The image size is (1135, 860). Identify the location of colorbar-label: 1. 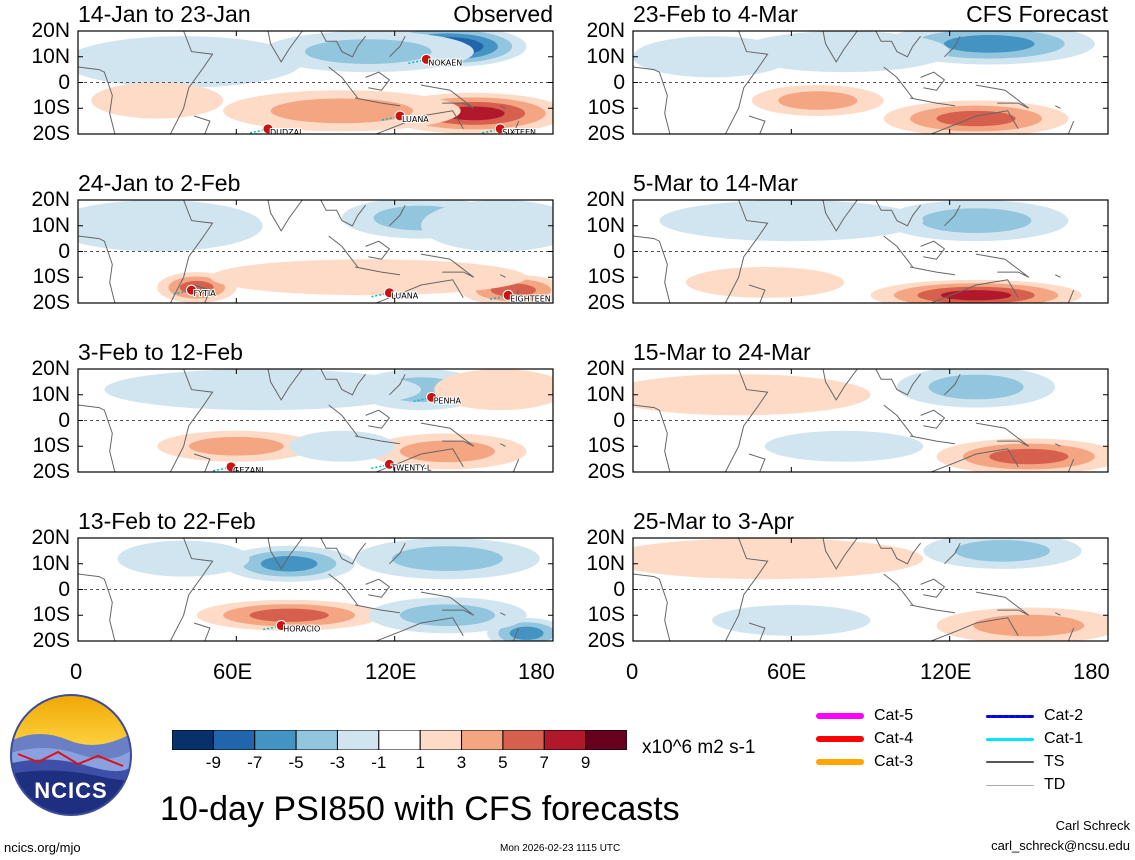
(420, 762).